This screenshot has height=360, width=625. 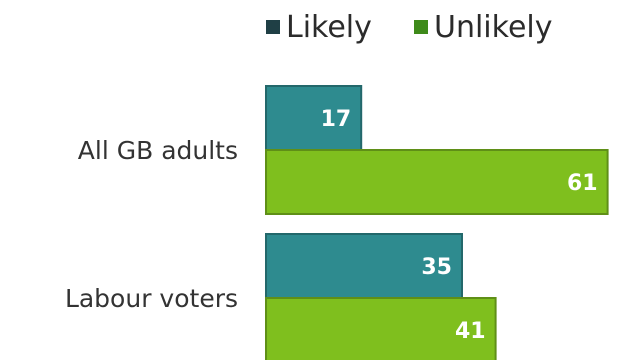 What do you see at coordinates (151, 298) in the screenshot?
I see `category-label-labour-voters: Labour voters` at bounding box center [151, 298].